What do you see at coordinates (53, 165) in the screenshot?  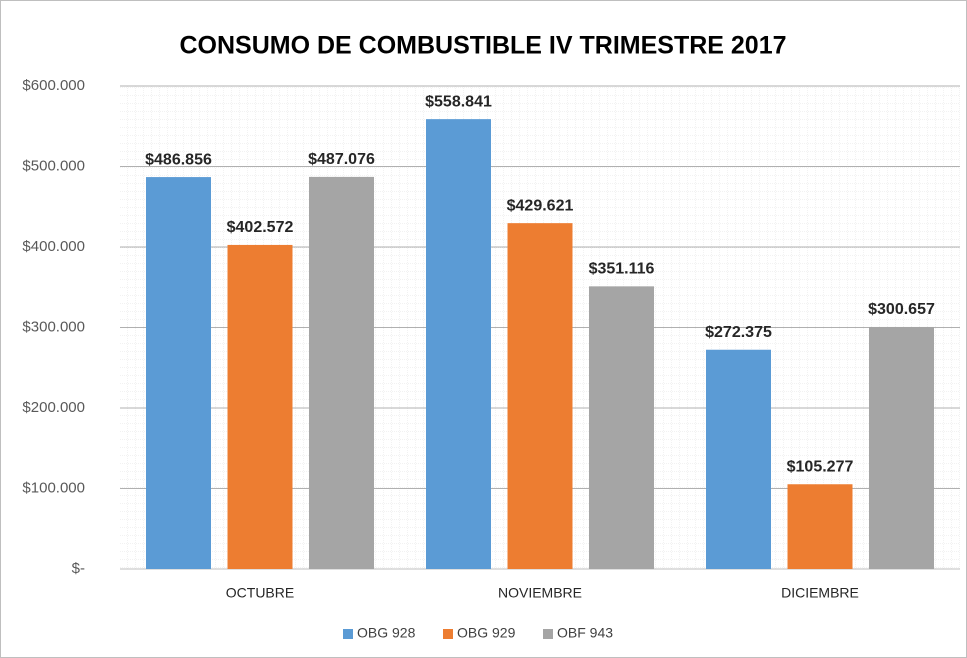 I see `y-tick-label: $500.000` at bounding box center [53, 165].